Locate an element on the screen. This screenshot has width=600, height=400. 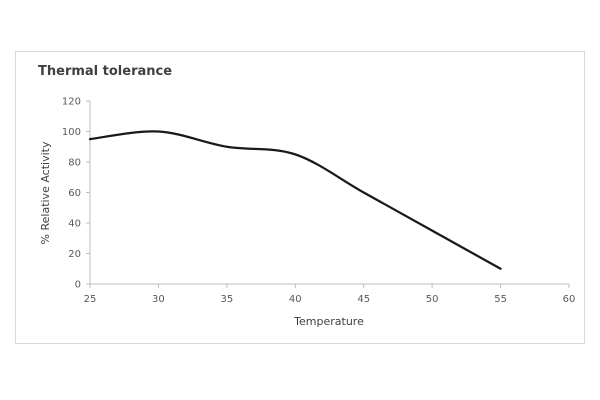
y-tick-label: 20 is located at coordinates (74, 254).